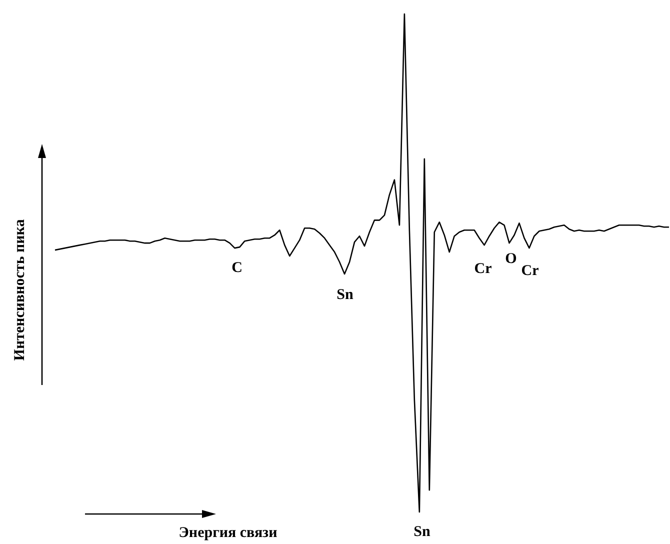  Describe the element at coordinates (511, 259) in the screenshot. I see `annotation: O` at that location.